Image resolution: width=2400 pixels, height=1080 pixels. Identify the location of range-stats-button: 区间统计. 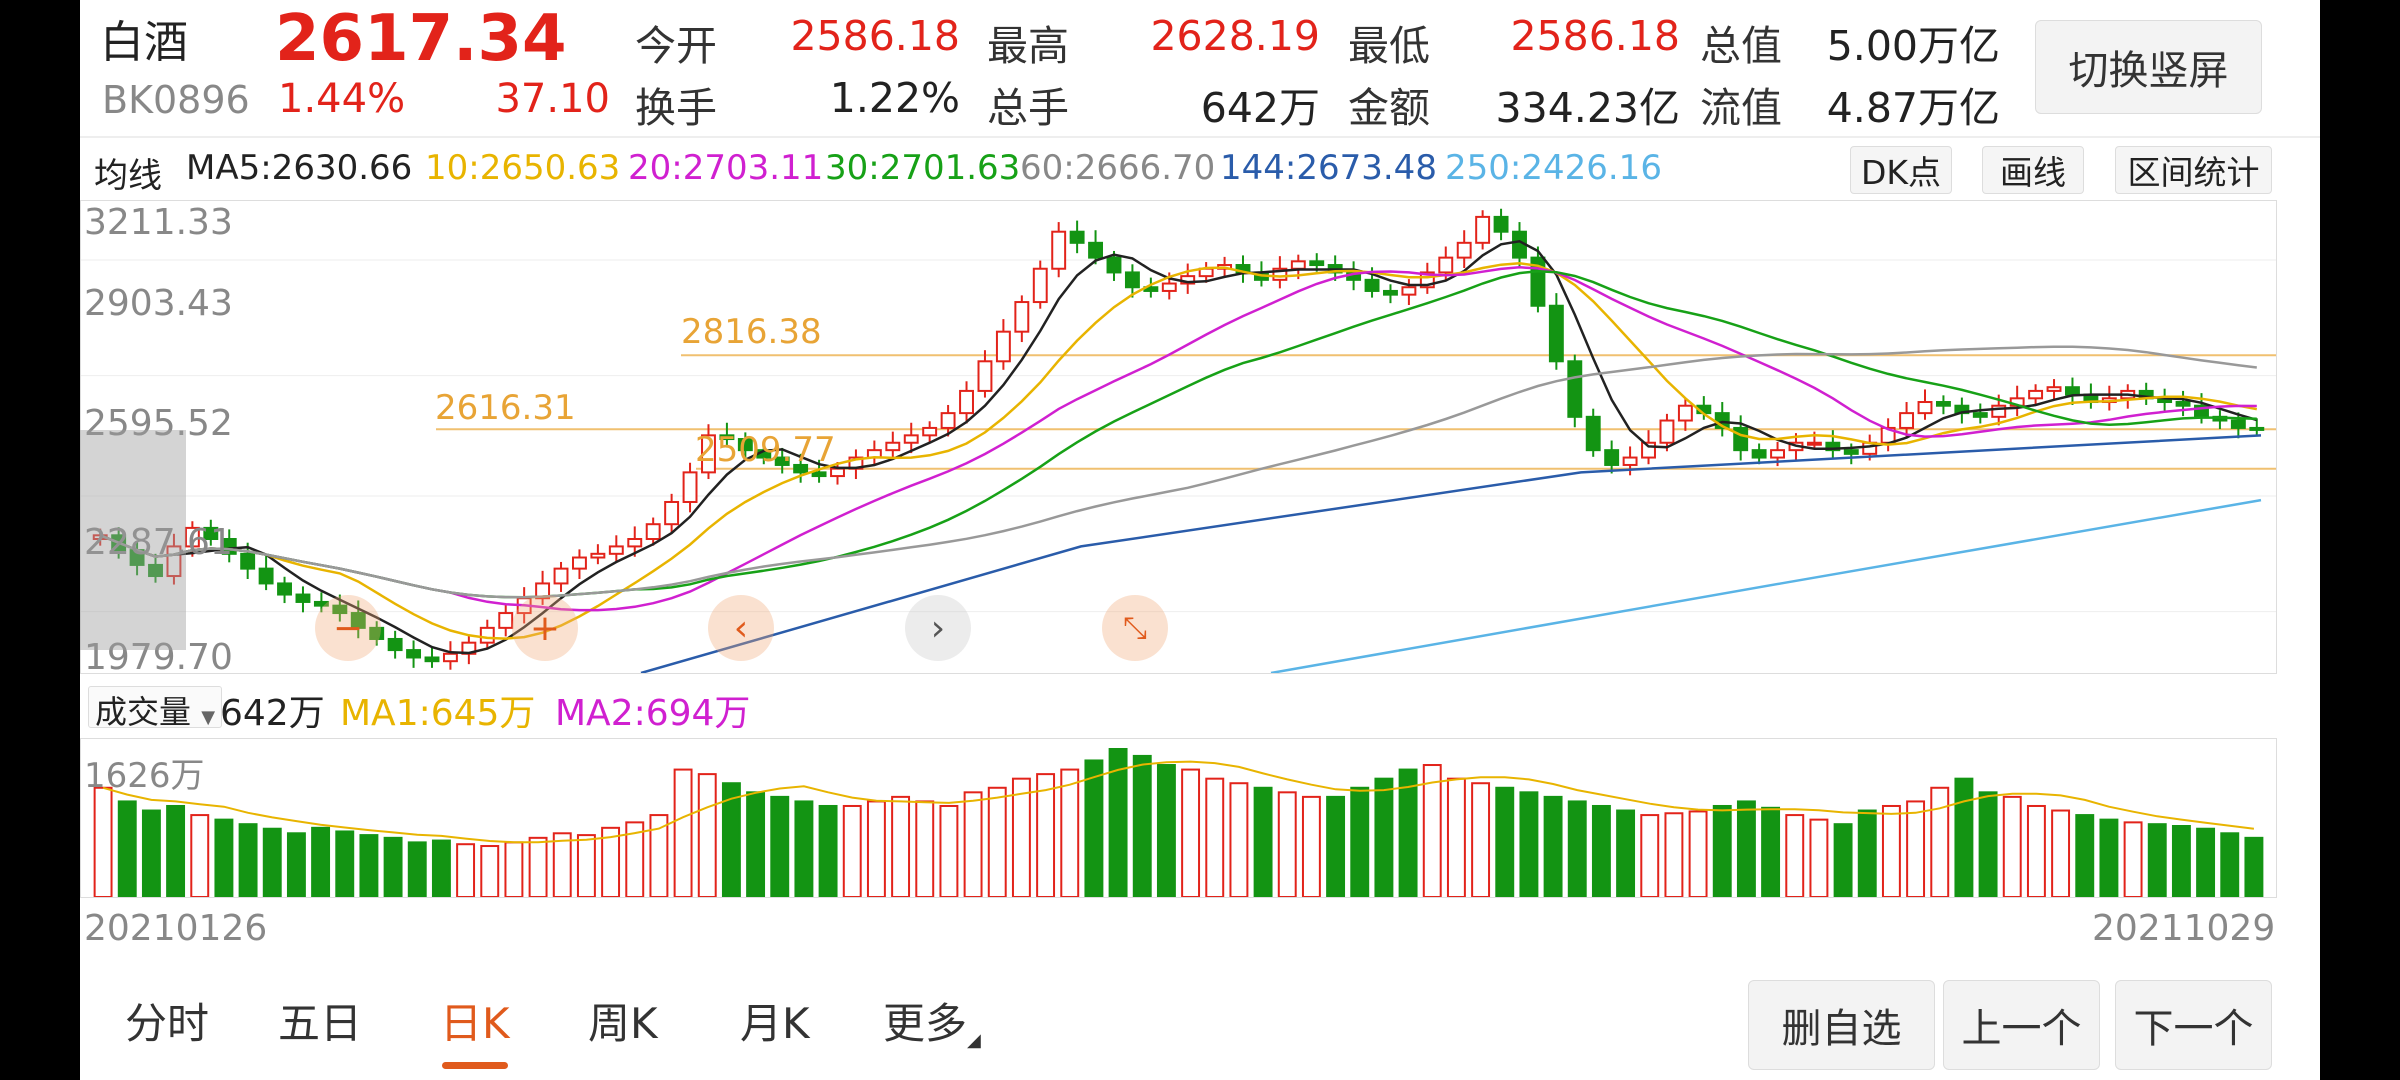
(2193, 170).